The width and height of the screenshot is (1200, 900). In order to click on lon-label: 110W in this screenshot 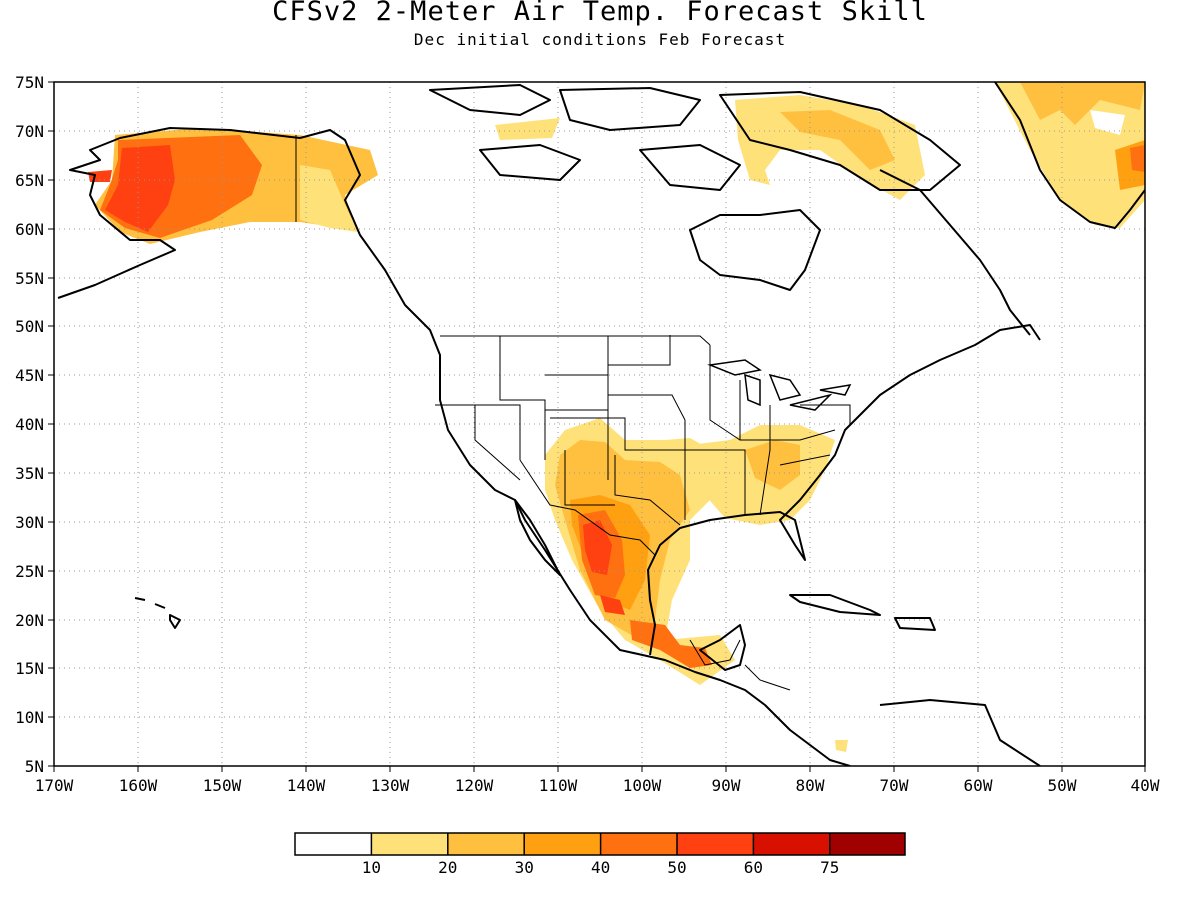, I will do `click(558, 785)`.